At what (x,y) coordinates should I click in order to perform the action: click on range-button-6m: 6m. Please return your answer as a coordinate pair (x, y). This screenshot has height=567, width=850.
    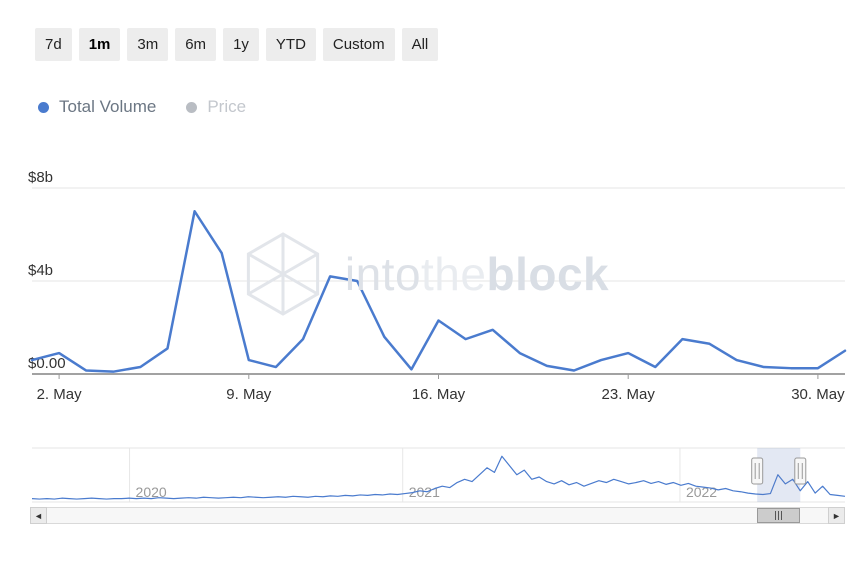
    Looking at the image, I should click on (196, 44).